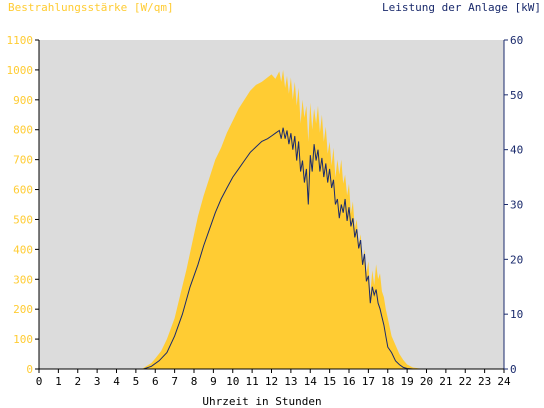 This screenshot has width=544, height=408. Describe the element at coordinates (23, 279) in the screenshot. I see `left-tick-label: 300` at that location.